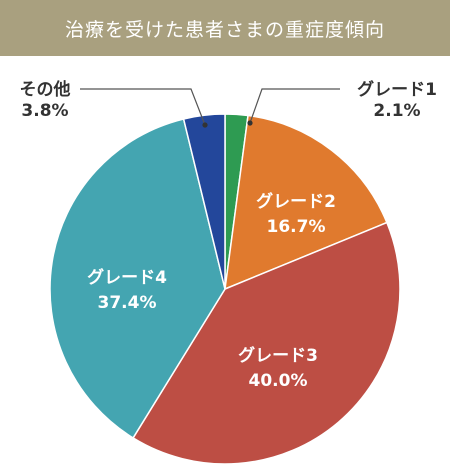 The height and width of the screenshot is (471, 450). Describe the element at coordinates (294, 106) in the screenshot. I see `pie-slice-1-callout-line` at that location.